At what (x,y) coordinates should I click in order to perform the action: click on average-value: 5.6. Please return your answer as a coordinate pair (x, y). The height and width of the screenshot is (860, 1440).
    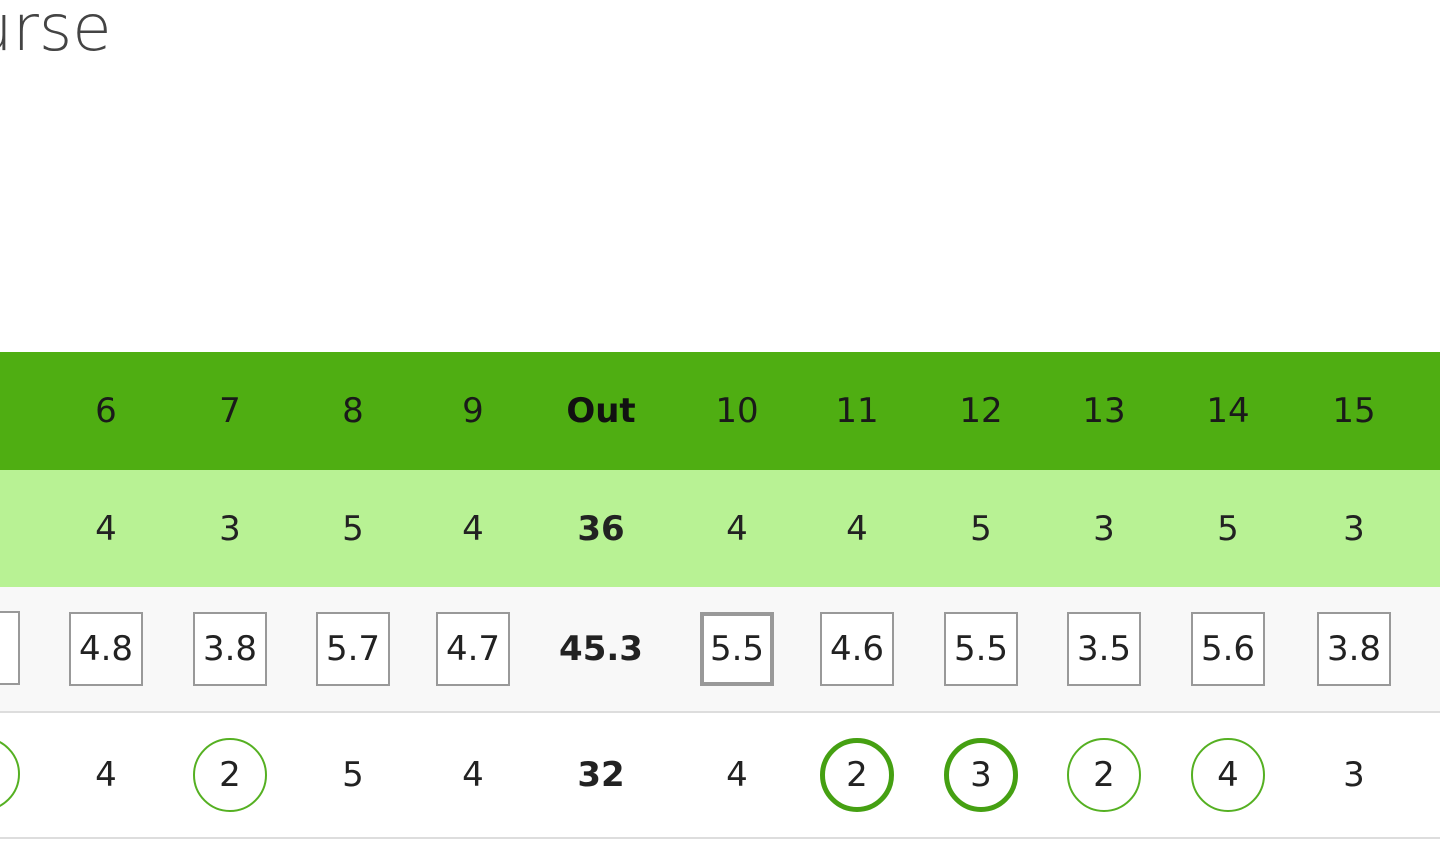
    Looking at the image, I should click on (1228, 649).